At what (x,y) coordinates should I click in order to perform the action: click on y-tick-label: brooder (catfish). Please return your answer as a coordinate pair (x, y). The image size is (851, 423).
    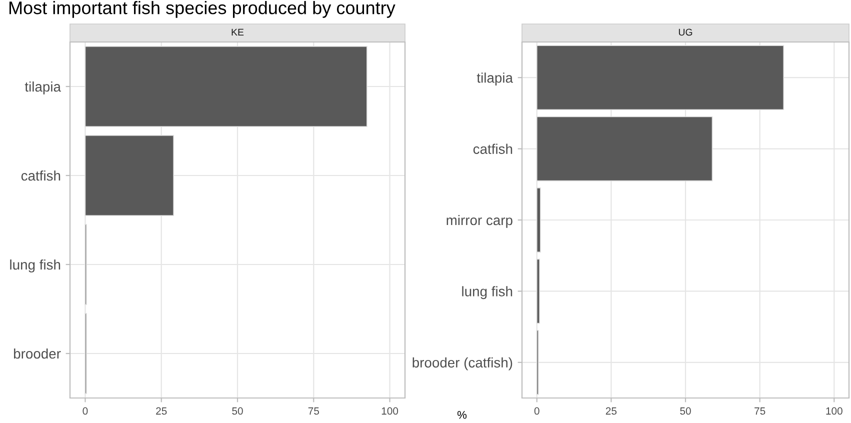
    Looking at the image, I should click on (462, 363).